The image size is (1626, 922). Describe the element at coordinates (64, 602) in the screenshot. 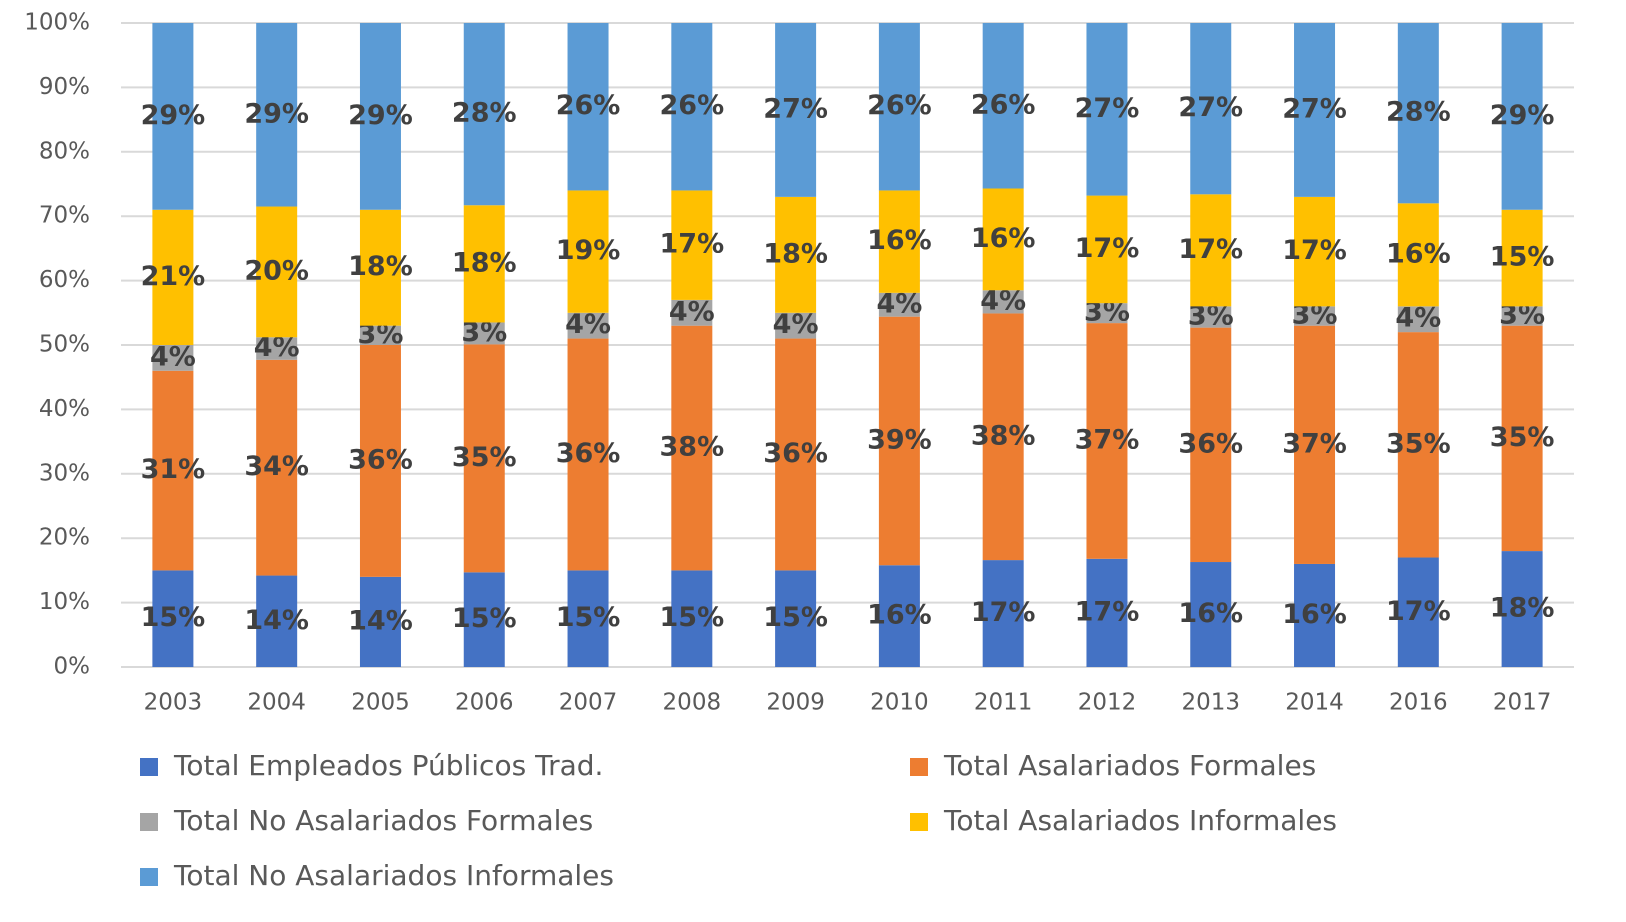

I see `y-tick-label: 10%` at that location.